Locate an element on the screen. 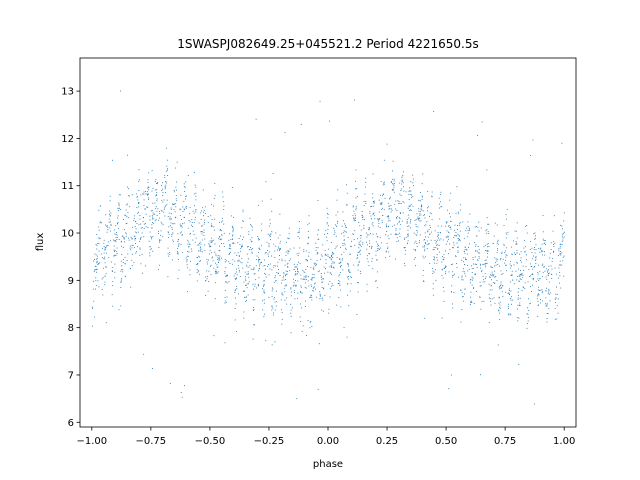  x-tick-label: −0.75 is located at coordinates (151, 441).